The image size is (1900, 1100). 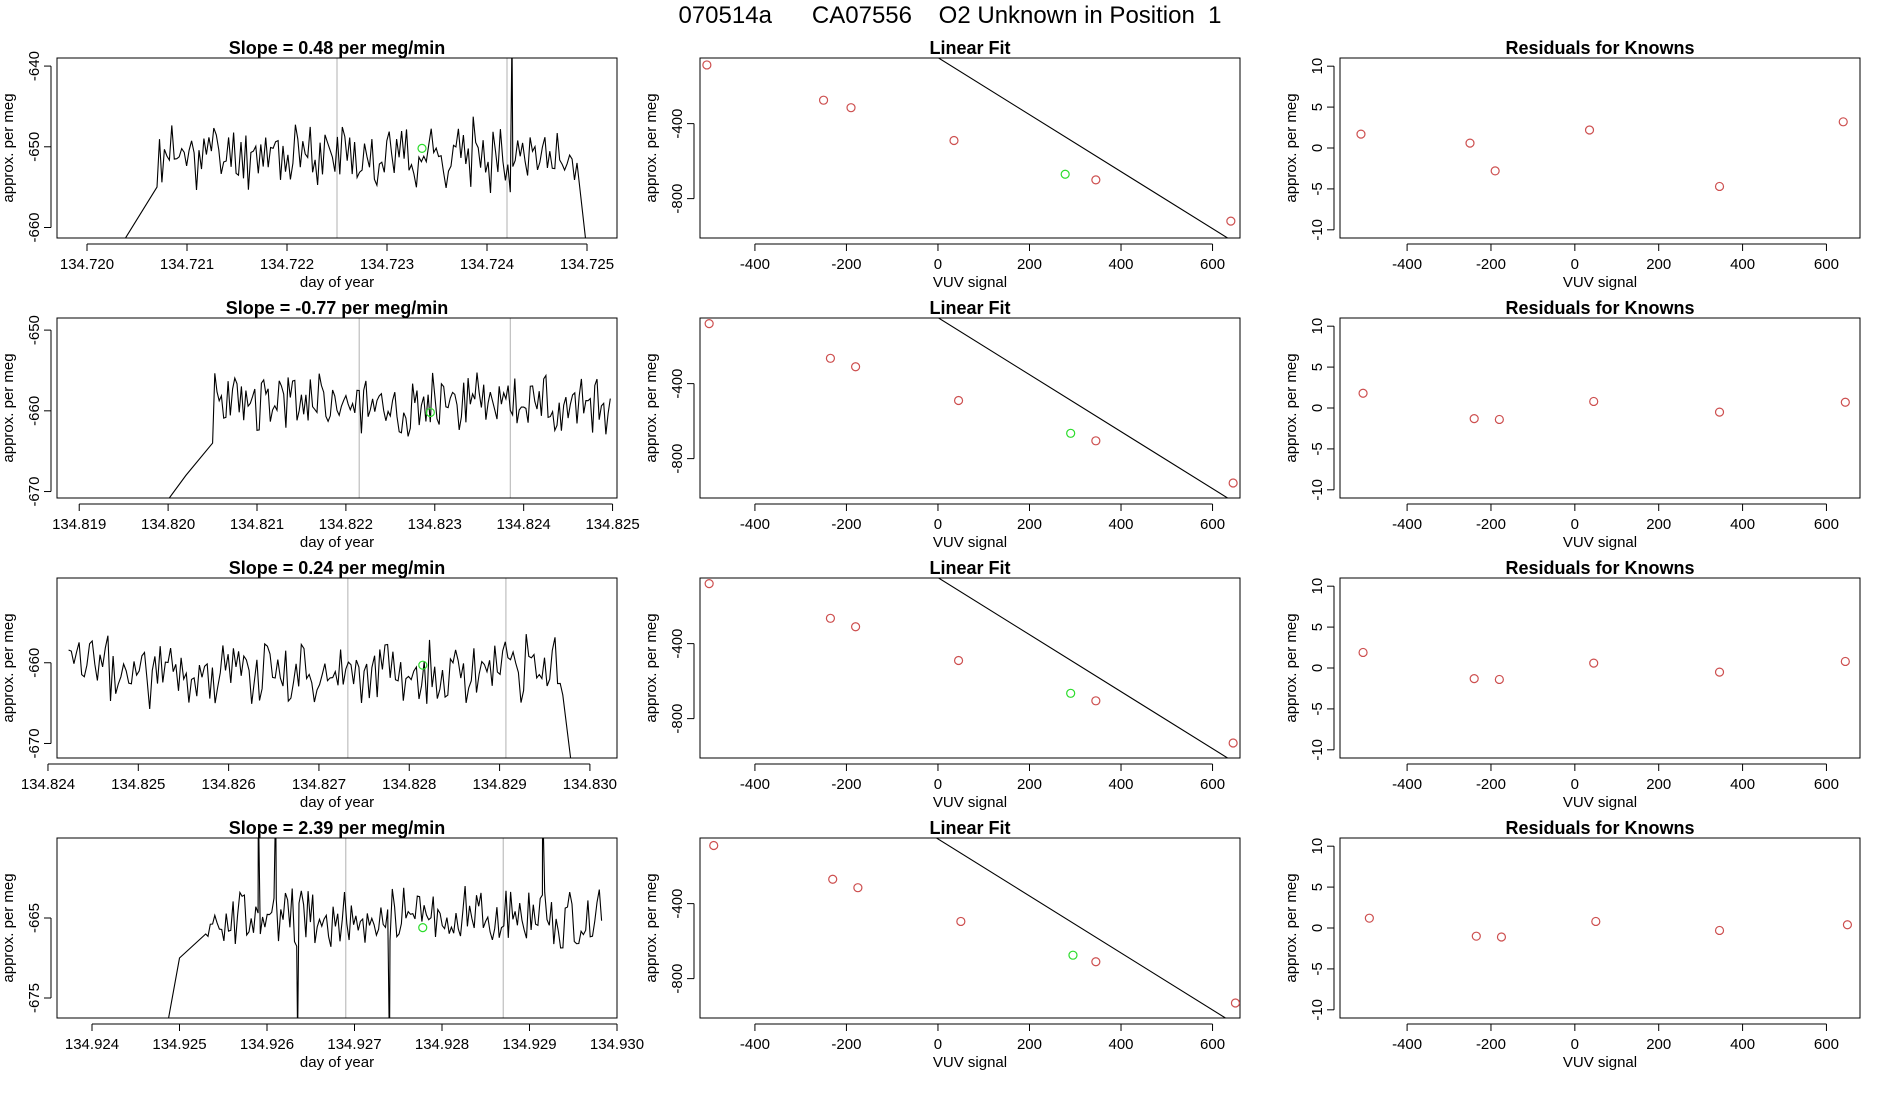 I want to click on x-tick-label: 134.825, so click(x=138, y=784).